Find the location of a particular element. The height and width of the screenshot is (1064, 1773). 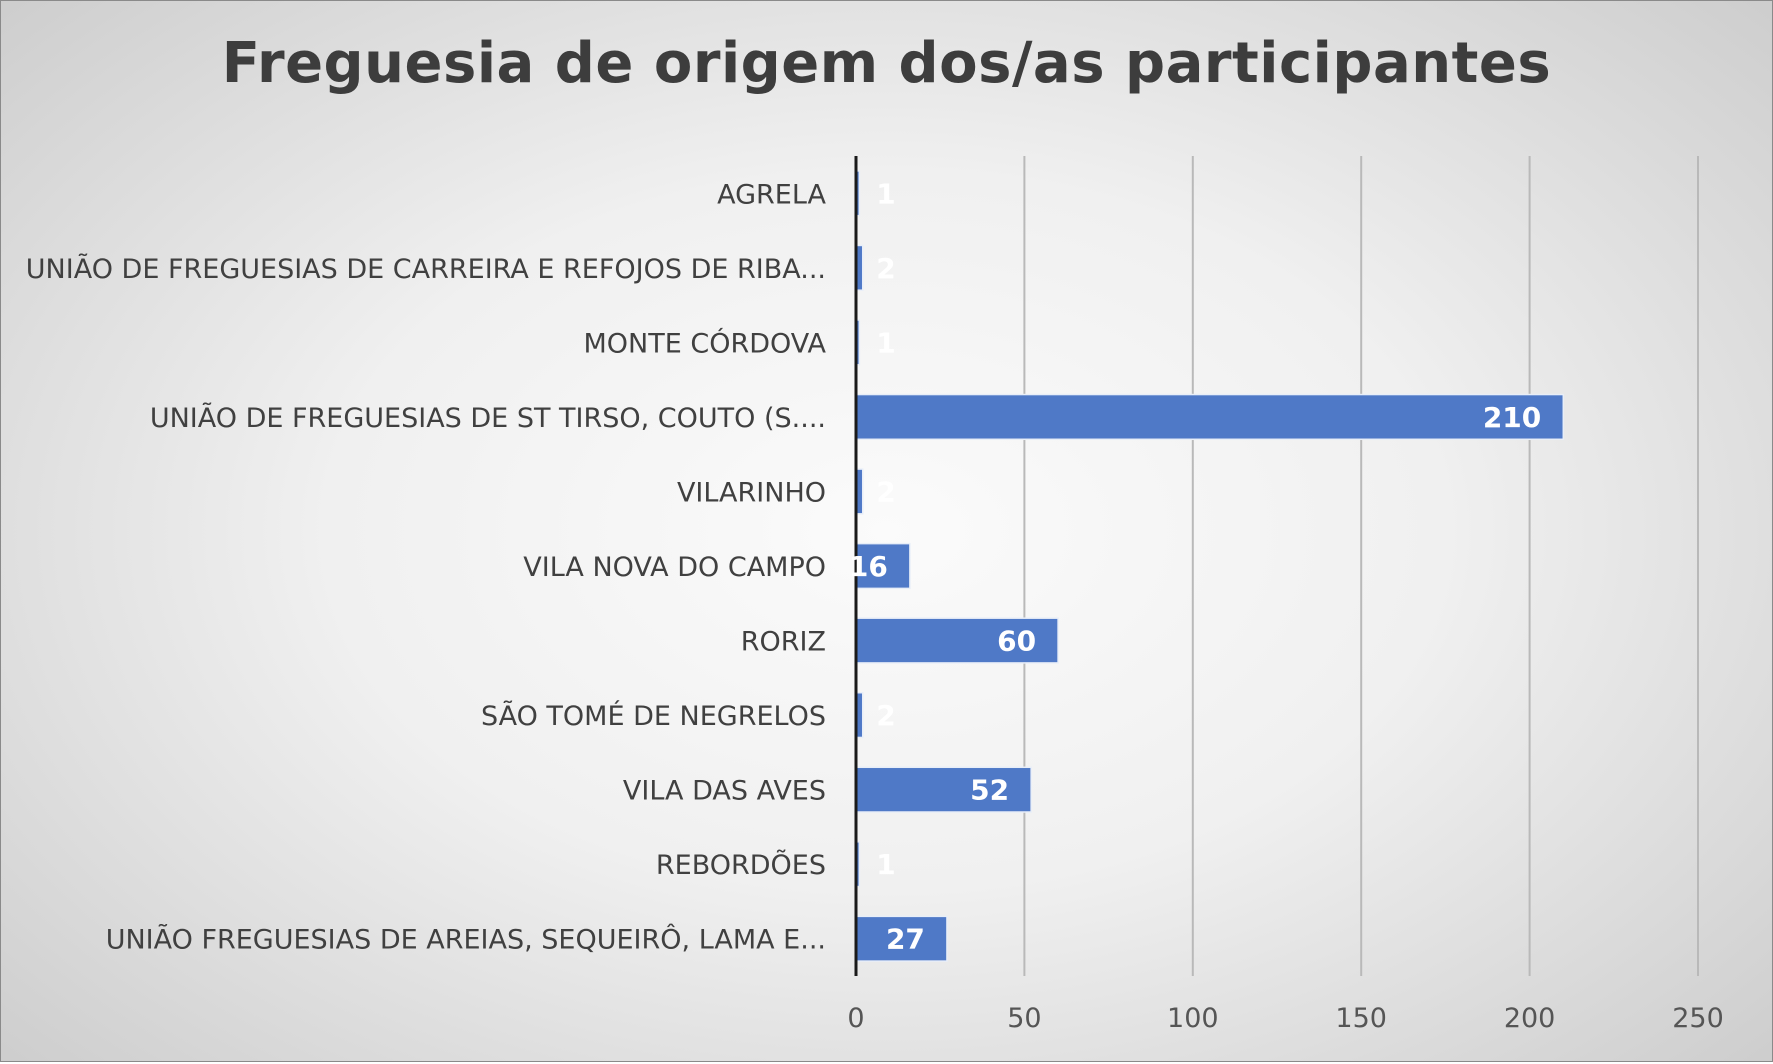

value-label: 27 is located at coordinates (905, 939).